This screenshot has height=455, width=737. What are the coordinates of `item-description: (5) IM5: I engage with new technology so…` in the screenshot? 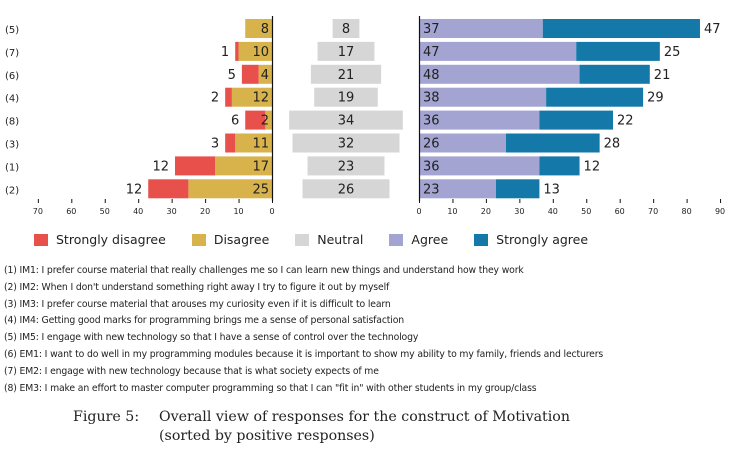 It's located at (211, 338).